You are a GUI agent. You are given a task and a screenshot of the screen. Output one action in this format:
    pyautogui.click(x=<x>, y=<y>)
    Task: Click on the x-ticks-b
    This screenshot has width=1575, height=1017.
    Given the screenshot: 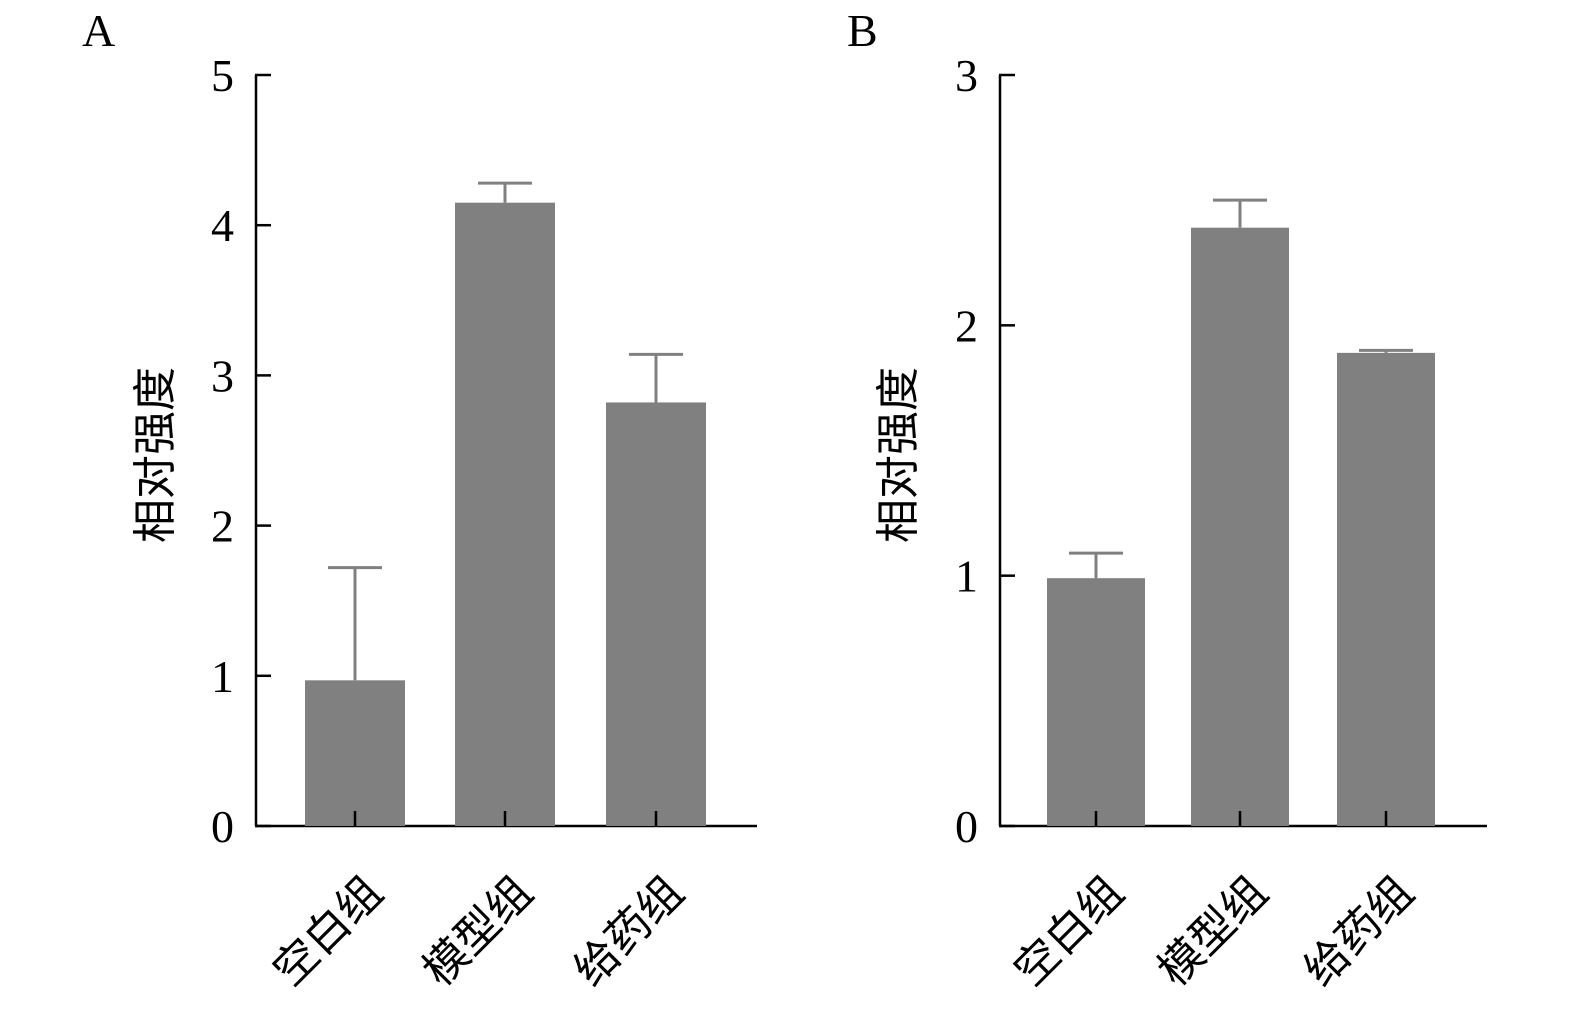 What is the action you would take?
    pyautogui.click(x=1241, y=818)
    